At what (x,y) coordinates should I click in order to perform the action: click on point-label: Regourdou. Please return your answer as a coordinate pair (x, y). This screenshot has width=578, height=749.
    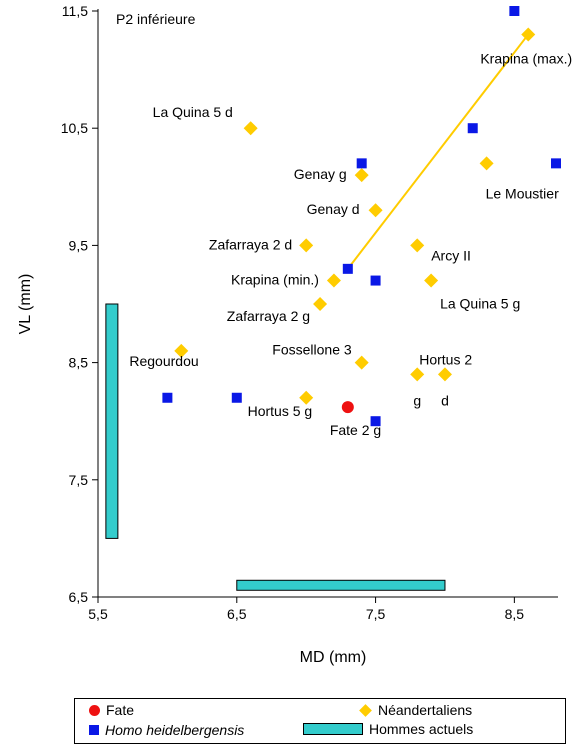
    Looking at the image, I should click on (163, 361).